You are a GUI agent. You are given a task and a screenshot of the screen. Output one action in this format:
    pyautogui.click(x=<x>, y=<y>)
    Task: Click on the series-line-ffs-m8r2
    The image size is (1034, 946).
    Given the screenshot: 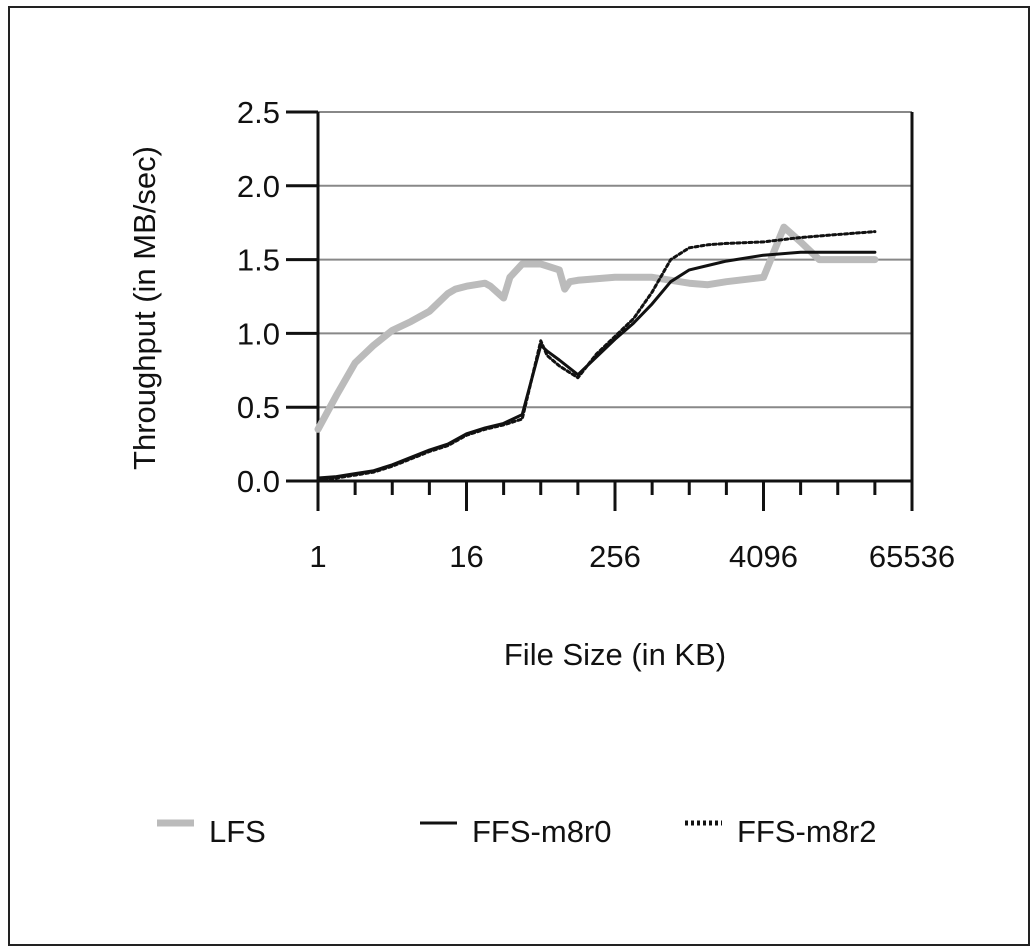 What is the action you would take?
    pyautogui.click(x=596, y=355)
    